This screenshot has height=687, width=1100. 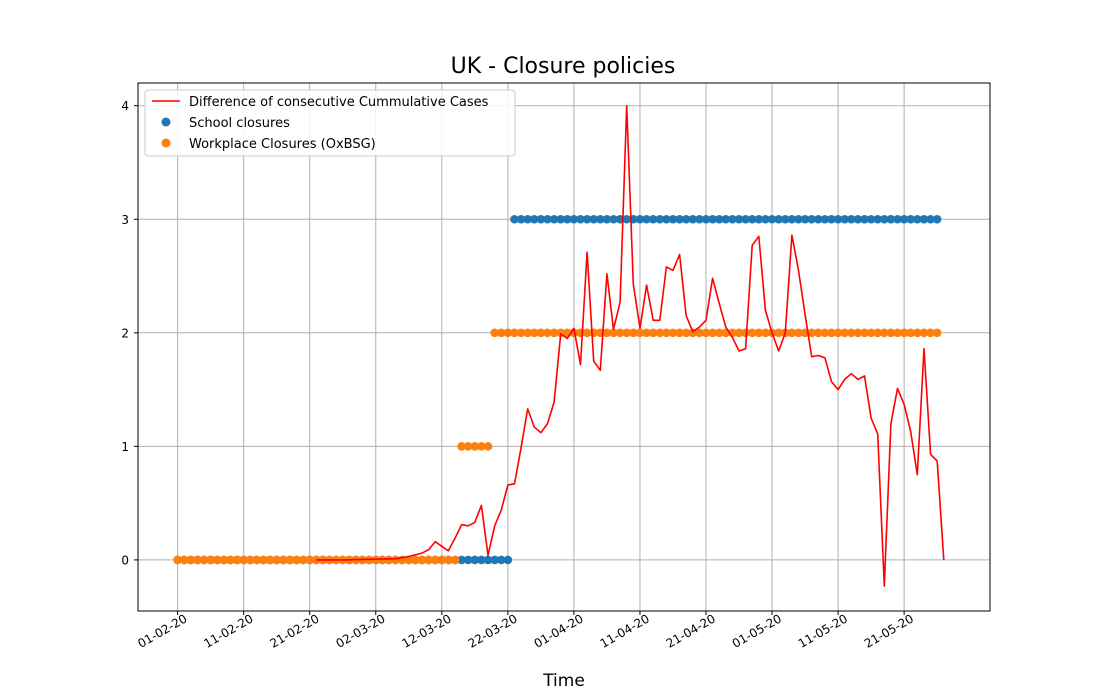 What do you see at coordinates (493, 630) in the screenshot?
I see `x-tick-label: 22-03-20` at bounding box center [493, 630].